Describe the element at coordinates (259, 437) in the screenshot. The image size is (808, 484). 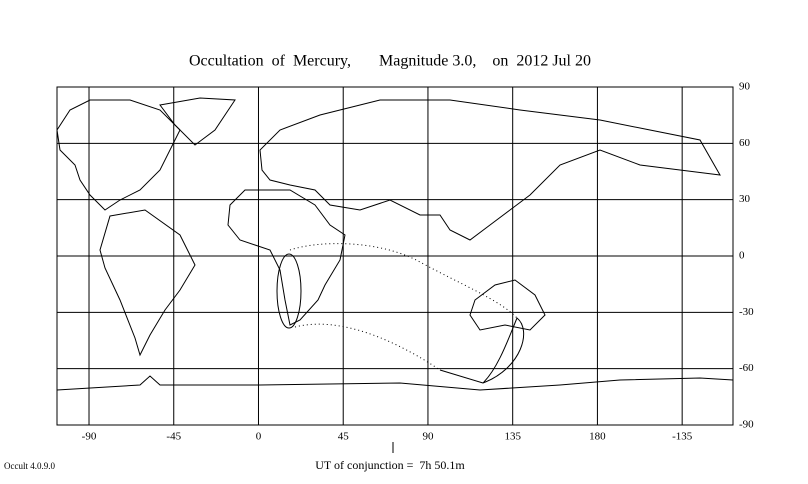
I see `x-tick-label: 0` at that location.